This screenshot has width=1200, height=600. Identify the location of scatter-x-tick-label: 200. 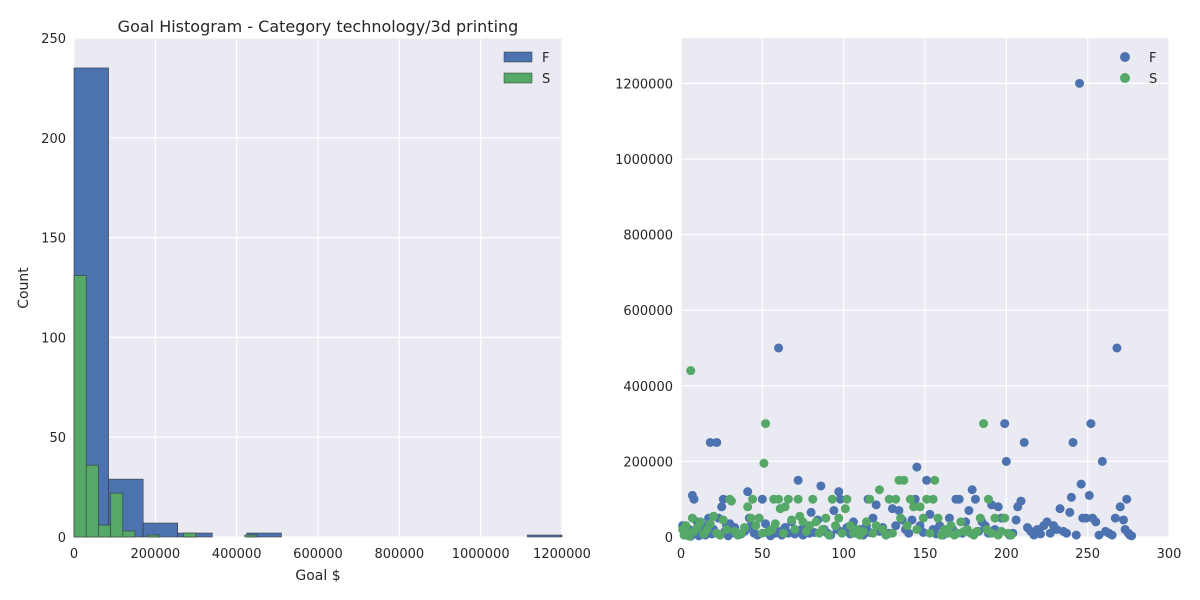
(1006, 554).